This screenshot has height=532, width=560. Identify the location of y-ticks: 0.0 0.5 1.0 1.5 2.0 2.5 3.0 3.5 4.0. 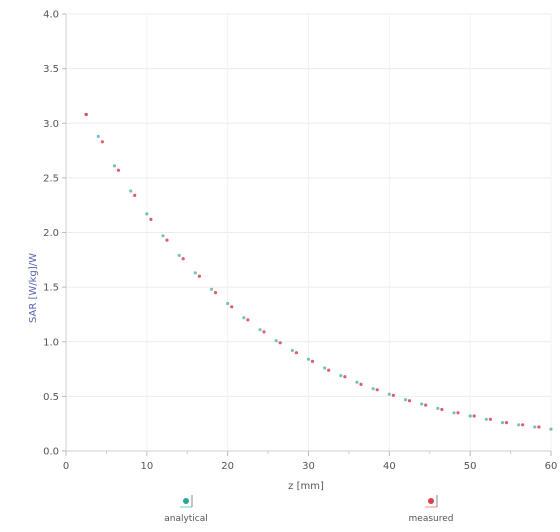
(54, 234).